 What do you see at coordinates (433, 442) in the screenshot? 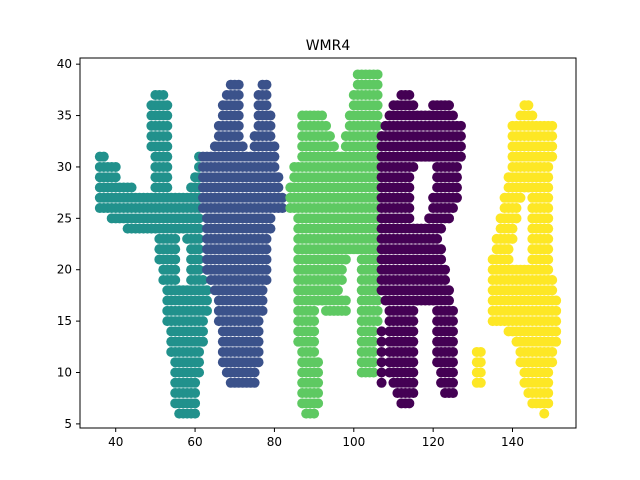
I see `x-tick-label: 120` at bounding box center [433, 442].